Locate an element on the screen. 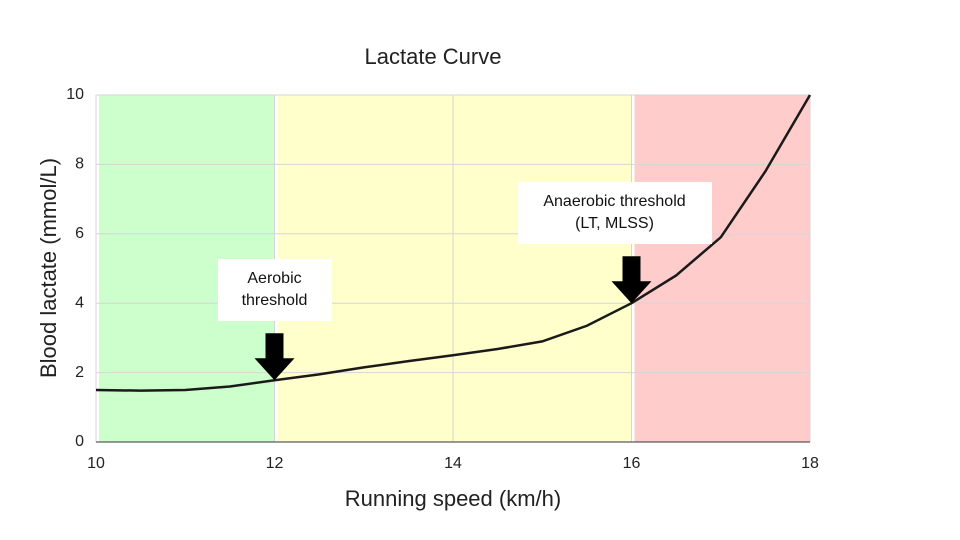  x-tick-label: 14 is located at coordinates (453, 463).